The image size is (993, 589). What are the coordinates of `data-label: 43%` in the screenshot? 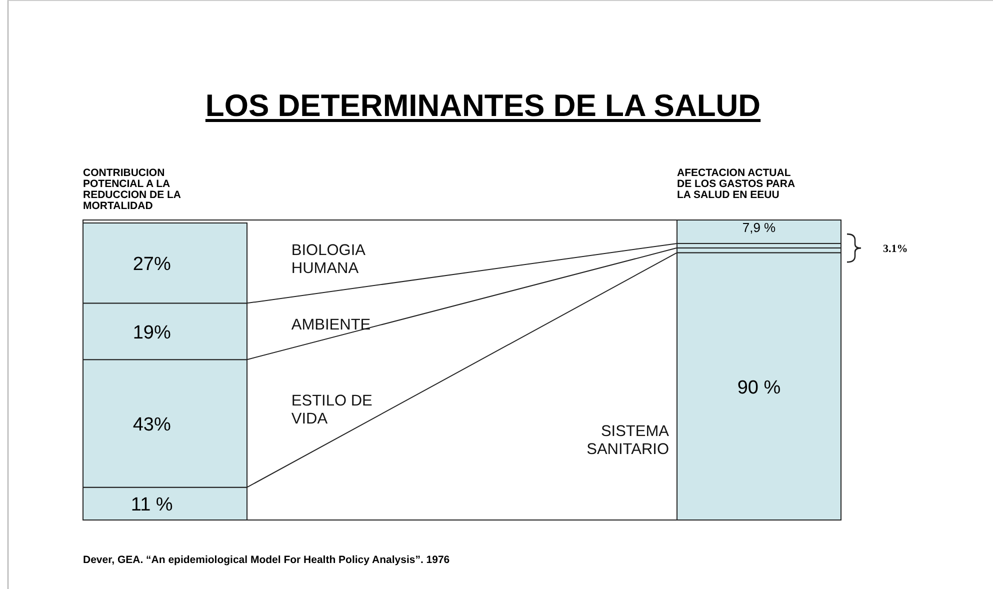 It's located at (151, 425).